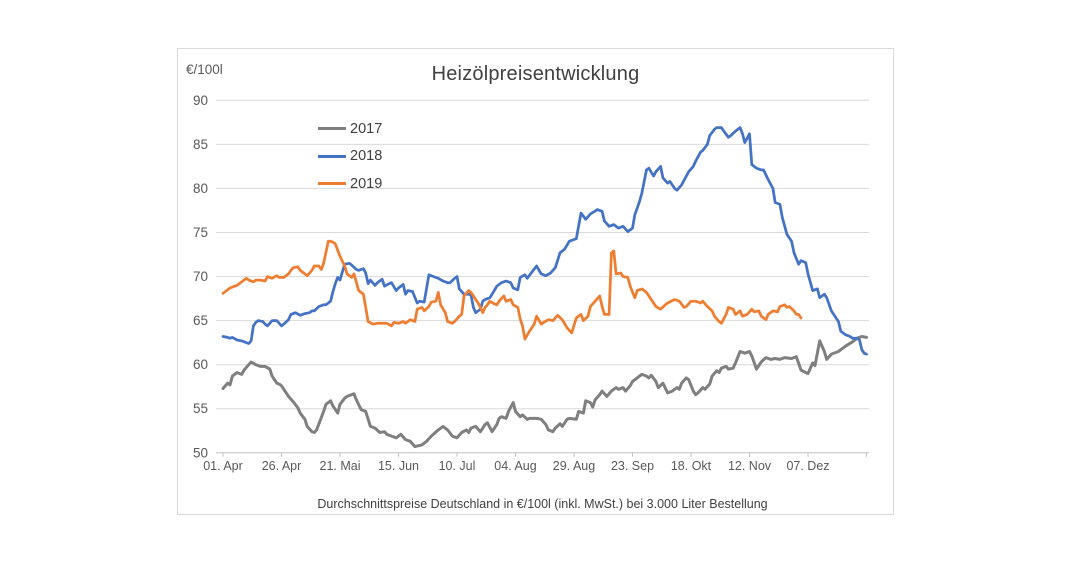  I want to click on y-tick-label: 60, so click(200, 364).